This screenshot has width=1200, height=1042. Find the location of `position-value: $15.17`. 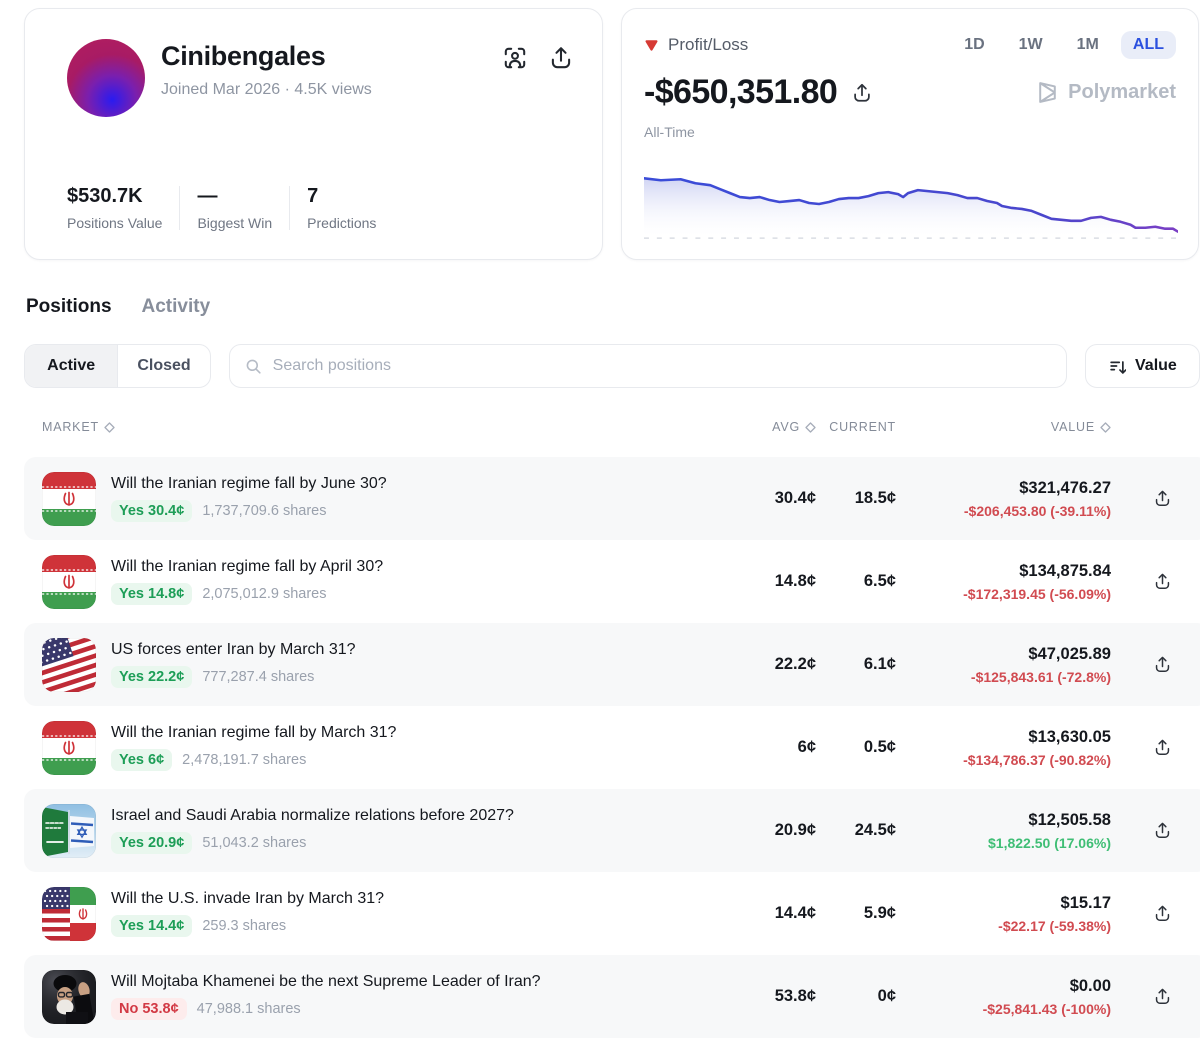

position-value: $15.17 is located at coordinates (1085, 902).